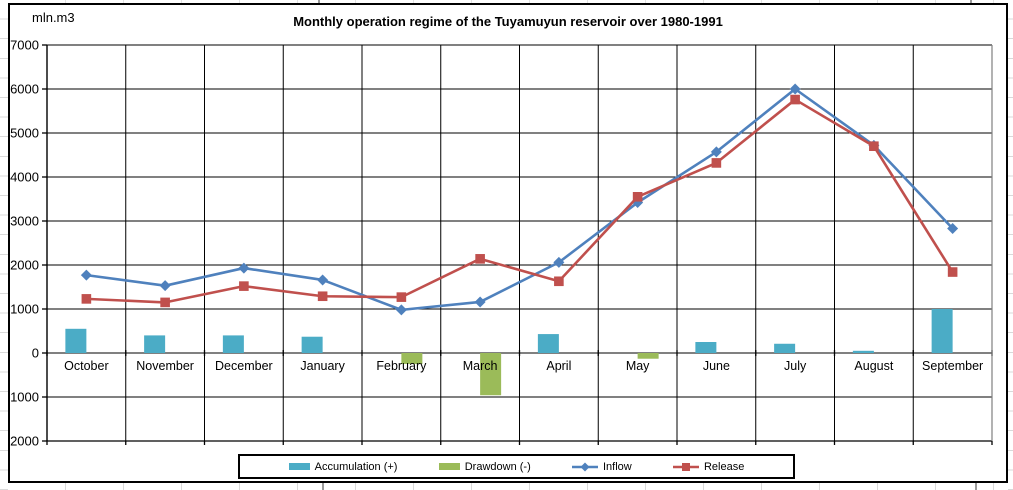 The image size is (1013, 490). What do you see at coordinates (165, 366) in the screenshot?
I see `x-axis-month-label: November` at bounding box center [165, 366].